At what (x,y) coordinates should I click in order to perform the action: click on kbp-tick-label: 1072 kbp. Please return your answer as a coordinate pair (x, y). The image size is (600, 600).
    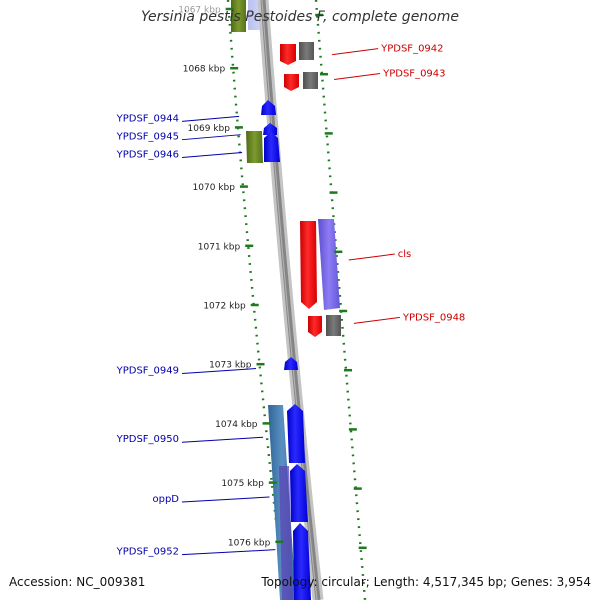
    Looking at the image, I should click on (224, 307).